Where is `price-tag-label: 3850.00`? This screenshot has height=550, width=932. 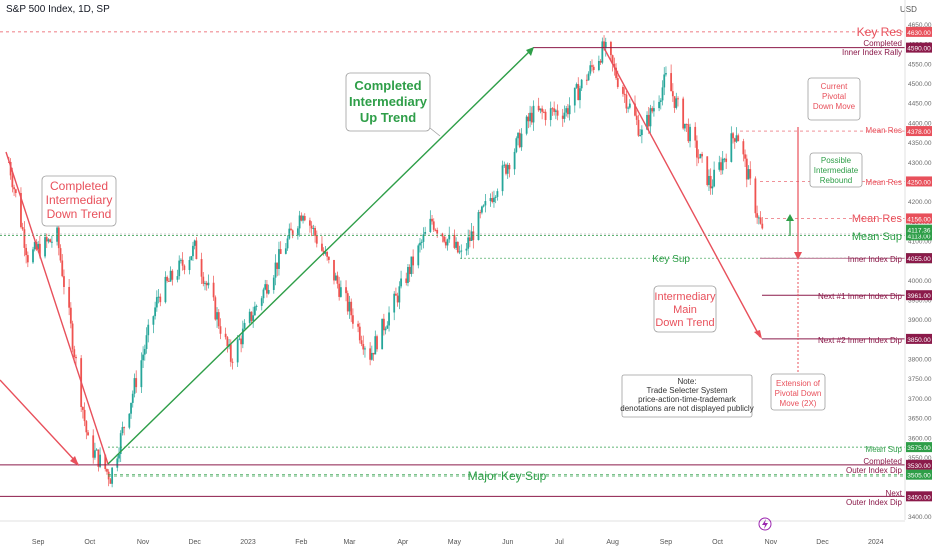 price-tag-label: 3850.00 is located at coordinates (919, 340).